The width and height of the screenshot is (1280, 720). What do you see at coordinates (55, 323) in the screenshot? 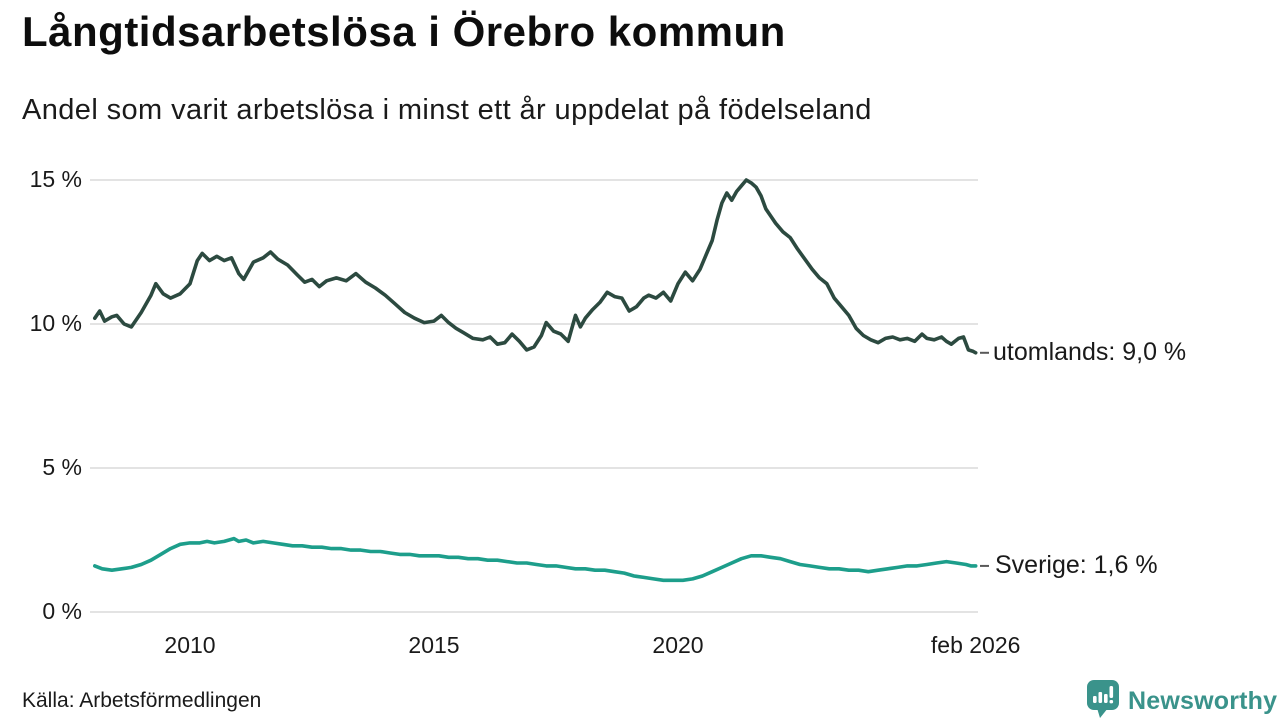
I see `y-tick-label: 10 %` at bounding box center [55, 323].